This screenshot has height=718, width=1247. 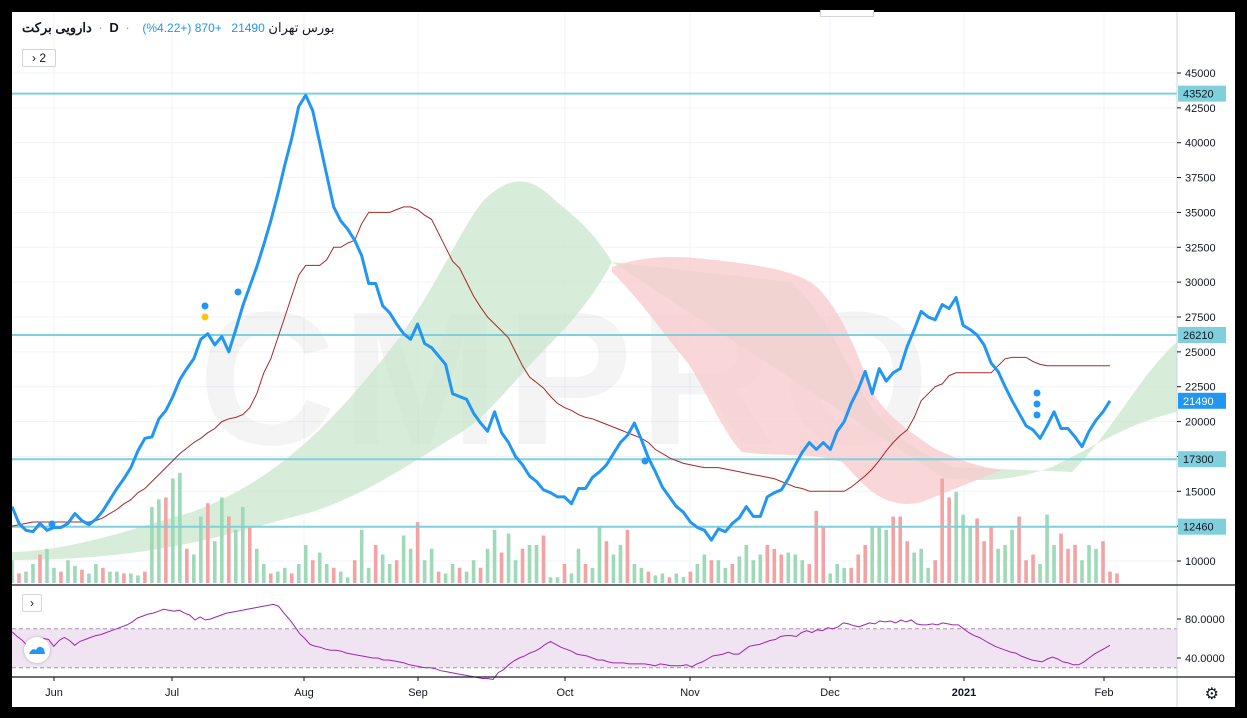 I want to click on y-tick-label: 25000, so click(x=1200, y=353).